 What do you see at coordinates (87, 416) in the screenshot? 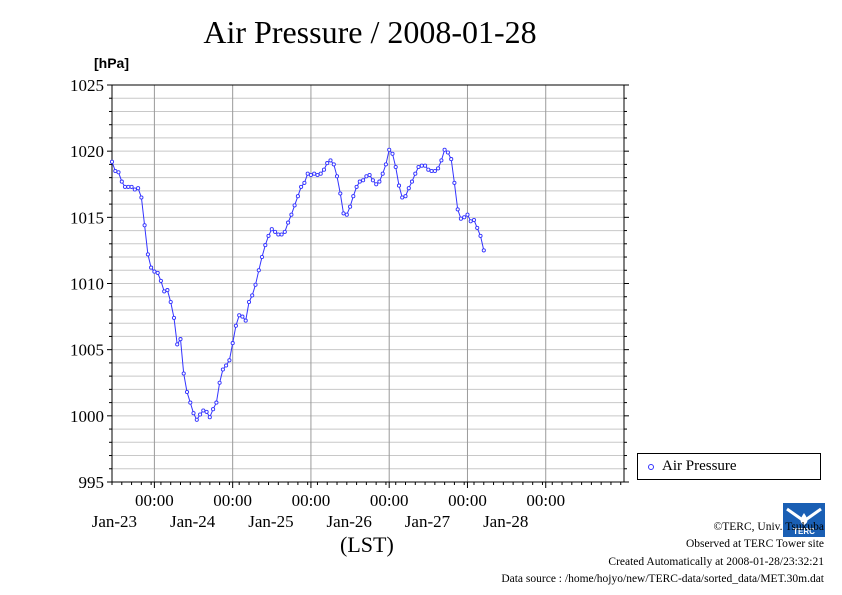
I see `y-tick-label: 1000` at bounding box center [87, 416].